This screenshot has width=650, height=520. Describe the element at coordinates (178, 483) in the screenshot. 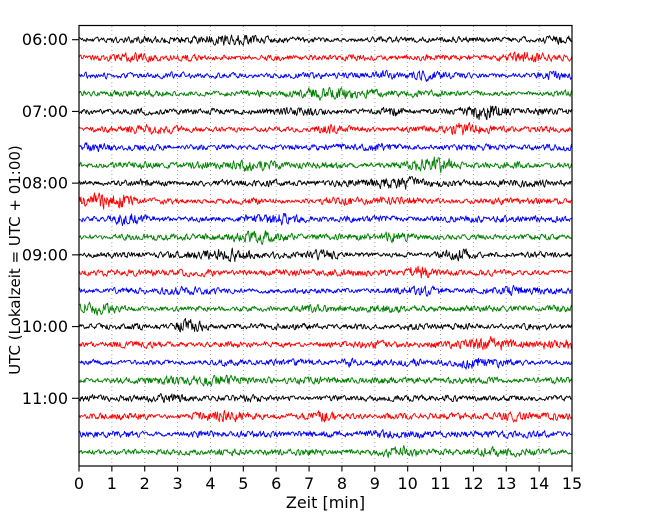

I see `x-tick-label: 3` at that location.